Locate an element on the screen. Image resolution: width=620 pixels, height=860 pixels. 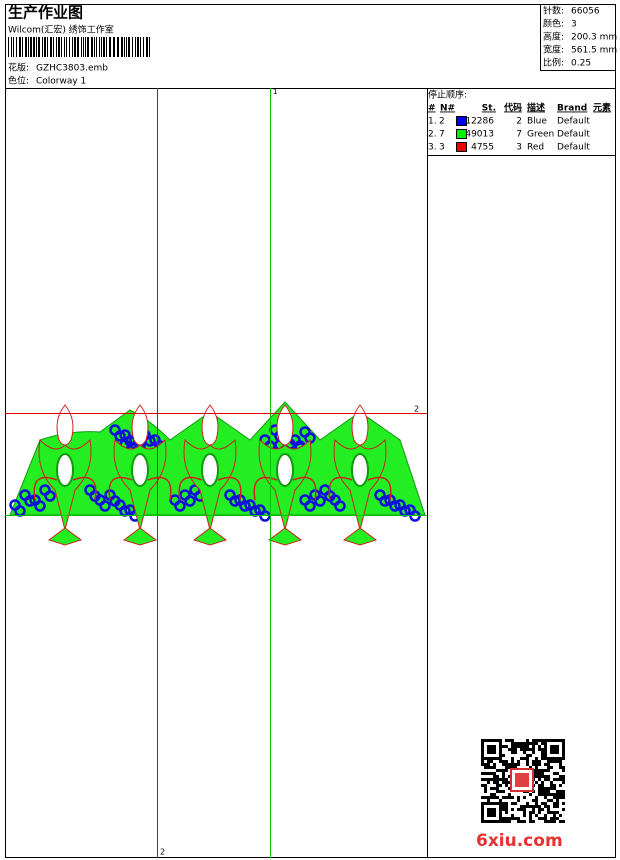
row-description: Green is located at coordinates (540, 135).